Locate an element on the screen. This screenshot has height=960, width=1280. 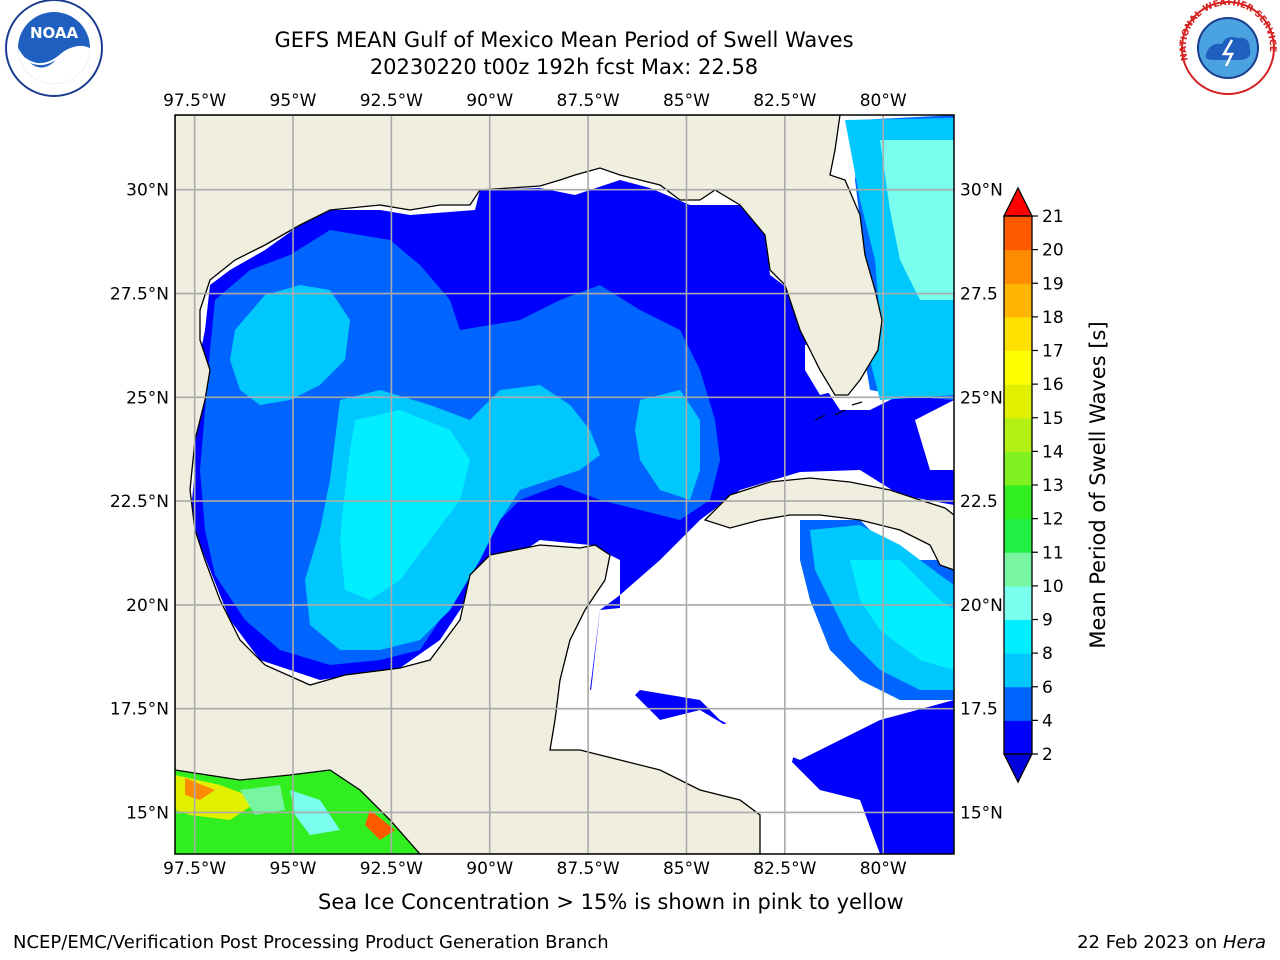
colorbar-title: Mean Period of Swell Waves [s] is located at coordinates (1098, 484).